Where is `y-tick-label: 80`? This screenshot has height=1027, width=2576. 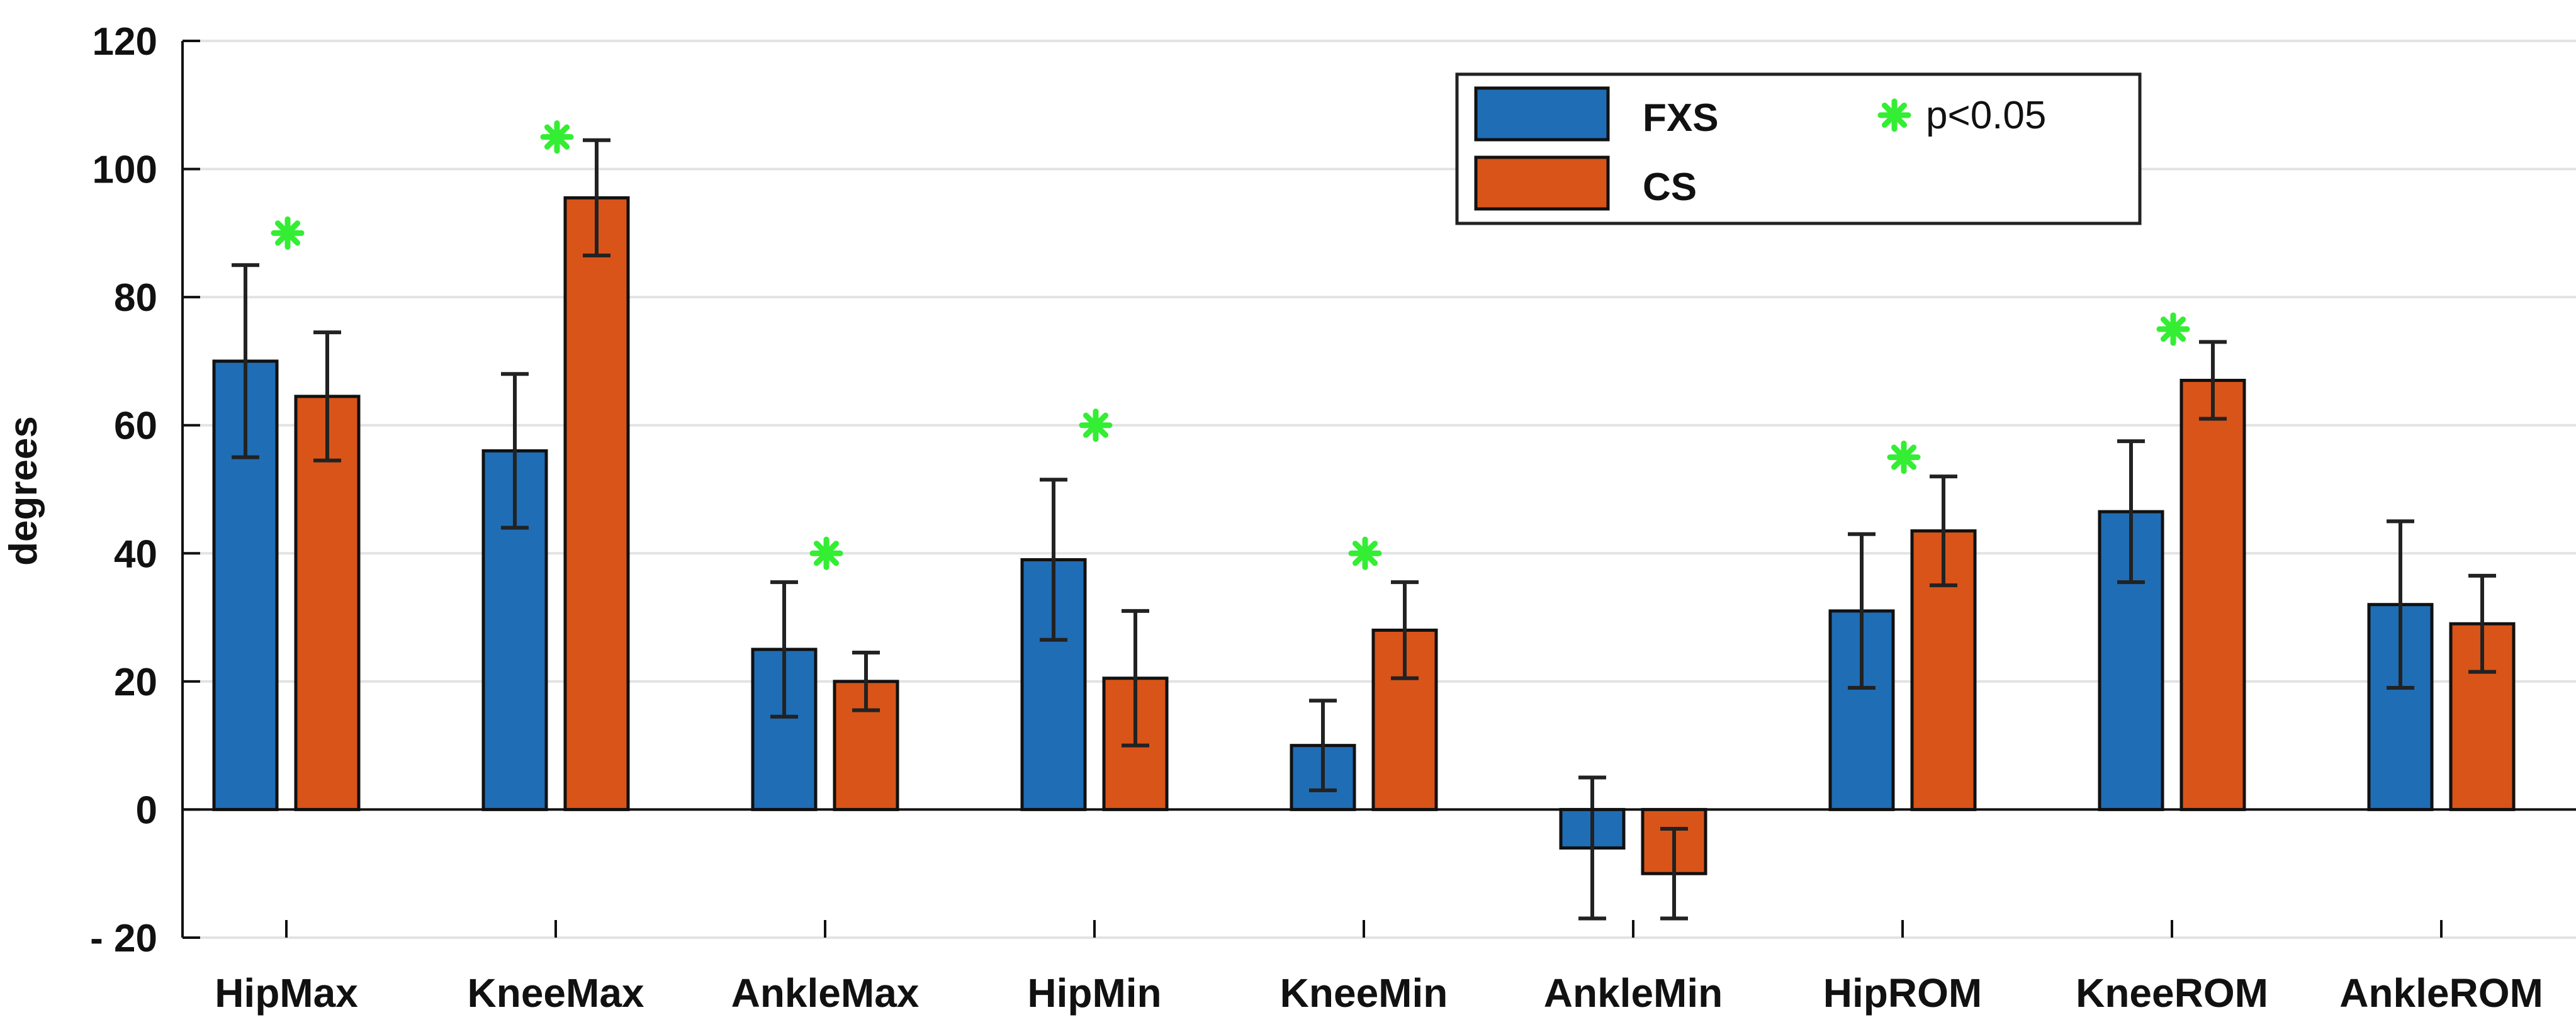
y-tick-label: 80 is located at coordinates (135, 298).